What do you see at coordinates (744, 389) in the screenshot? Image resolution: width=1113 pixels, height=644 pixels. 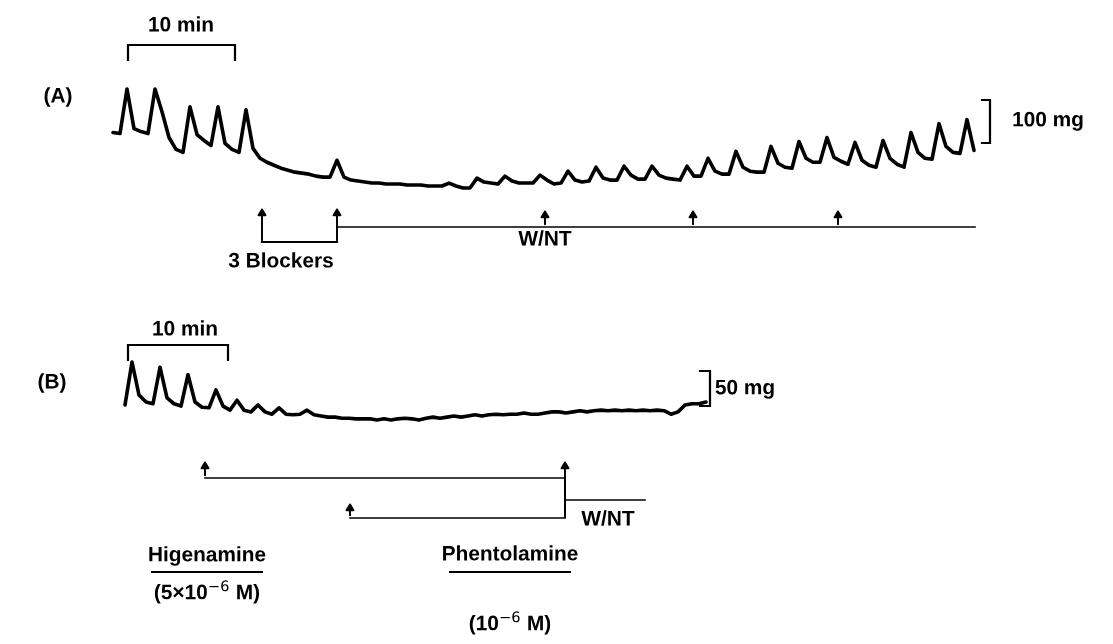 I see `text: 50 mg` at bounding box center [744, 389].